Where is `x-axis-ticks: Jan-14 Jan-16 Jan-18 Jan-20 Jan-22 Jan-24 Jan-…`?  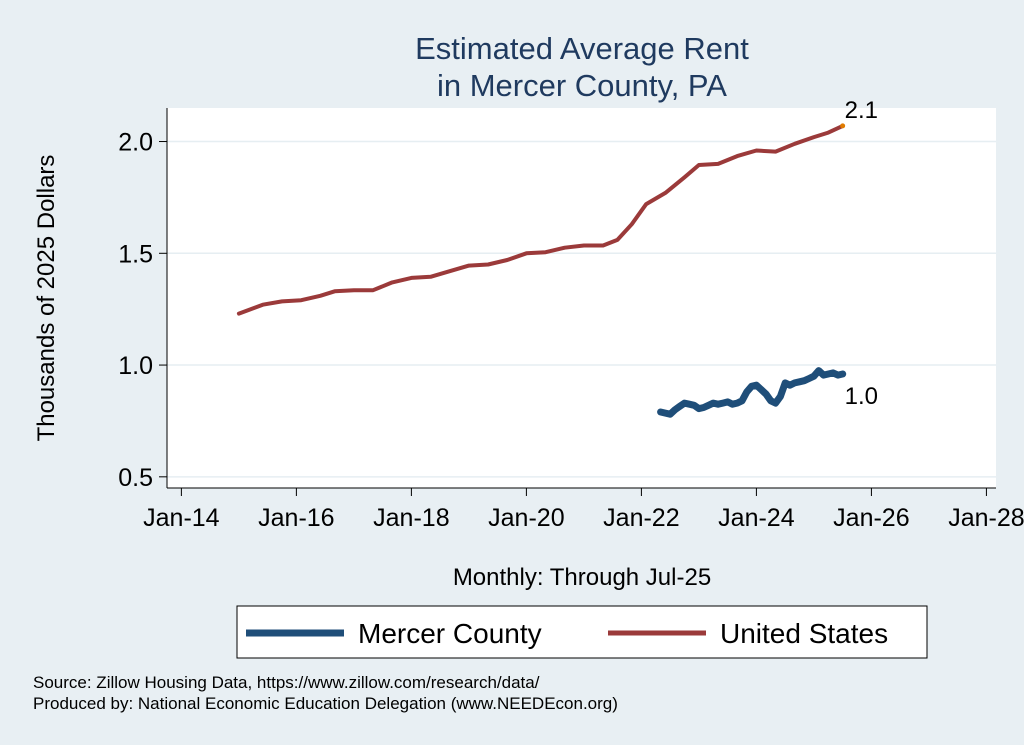 x-axis-ticks: Jan-14 Jan-16 Jan-18 Jan-20 Jan-22 Jan-24 Jan-… is located at coordinates (583, 510).